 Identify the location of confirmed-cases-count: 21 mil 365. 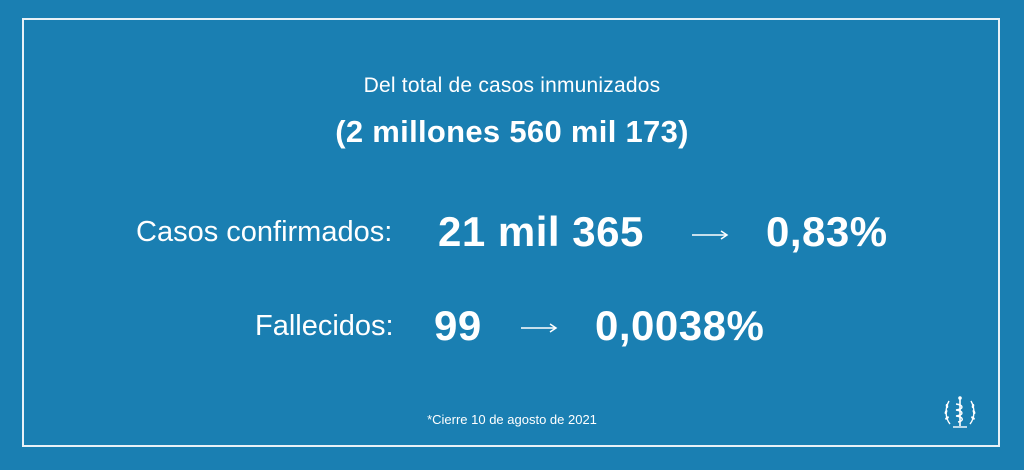
(541, 231).